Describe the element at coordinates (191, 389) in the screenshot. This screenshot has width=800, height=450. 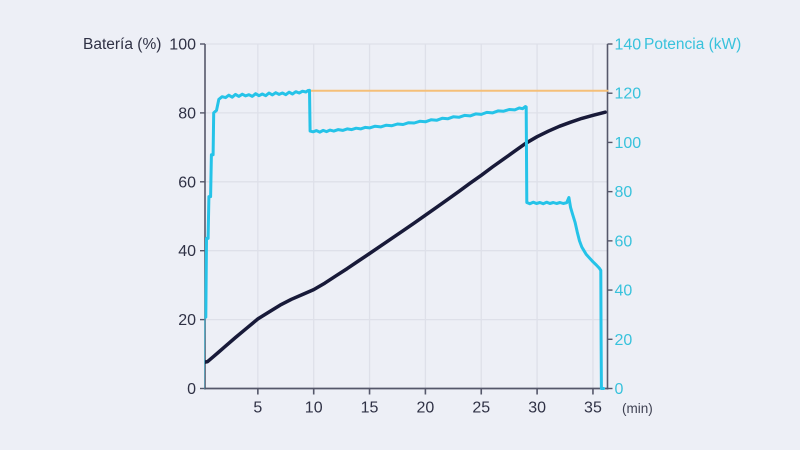
I see `y-left-tick-label: 0` at that location.